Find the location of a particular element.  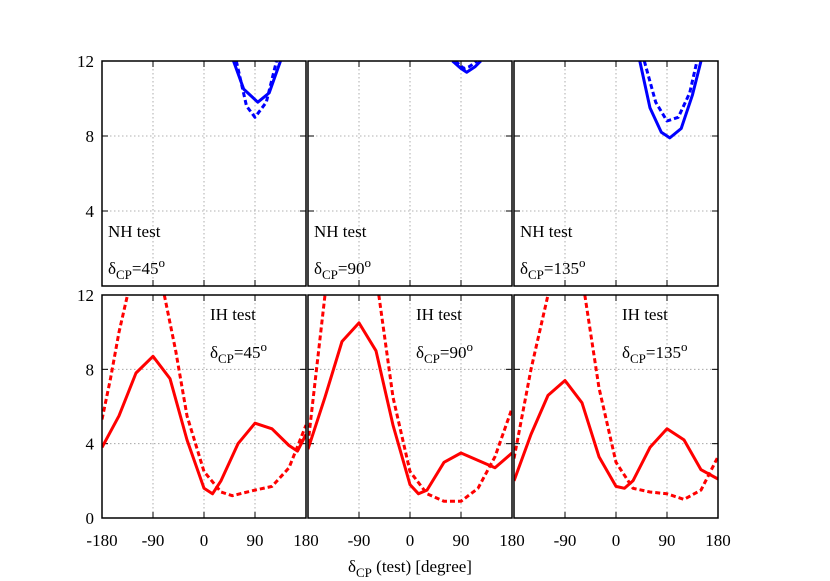

parameter-label: δCP (test) [degree] is located at coordinates (410, 568).